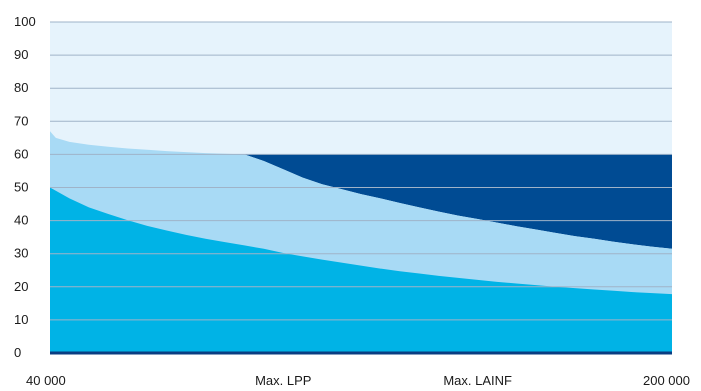  I want to click on y-tick-label: 10, so click(21, 319).